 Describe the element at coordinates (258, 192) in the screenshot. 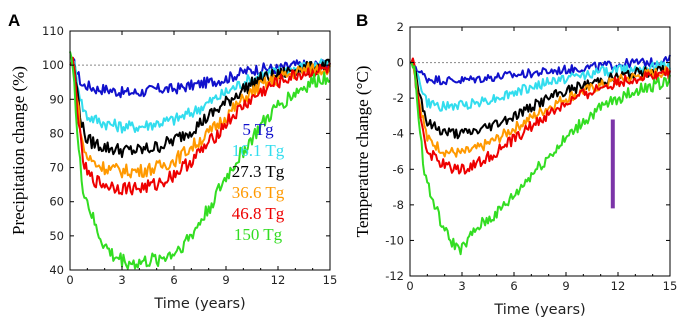

I see `legend-entry: 36.6 Tg` at that location.